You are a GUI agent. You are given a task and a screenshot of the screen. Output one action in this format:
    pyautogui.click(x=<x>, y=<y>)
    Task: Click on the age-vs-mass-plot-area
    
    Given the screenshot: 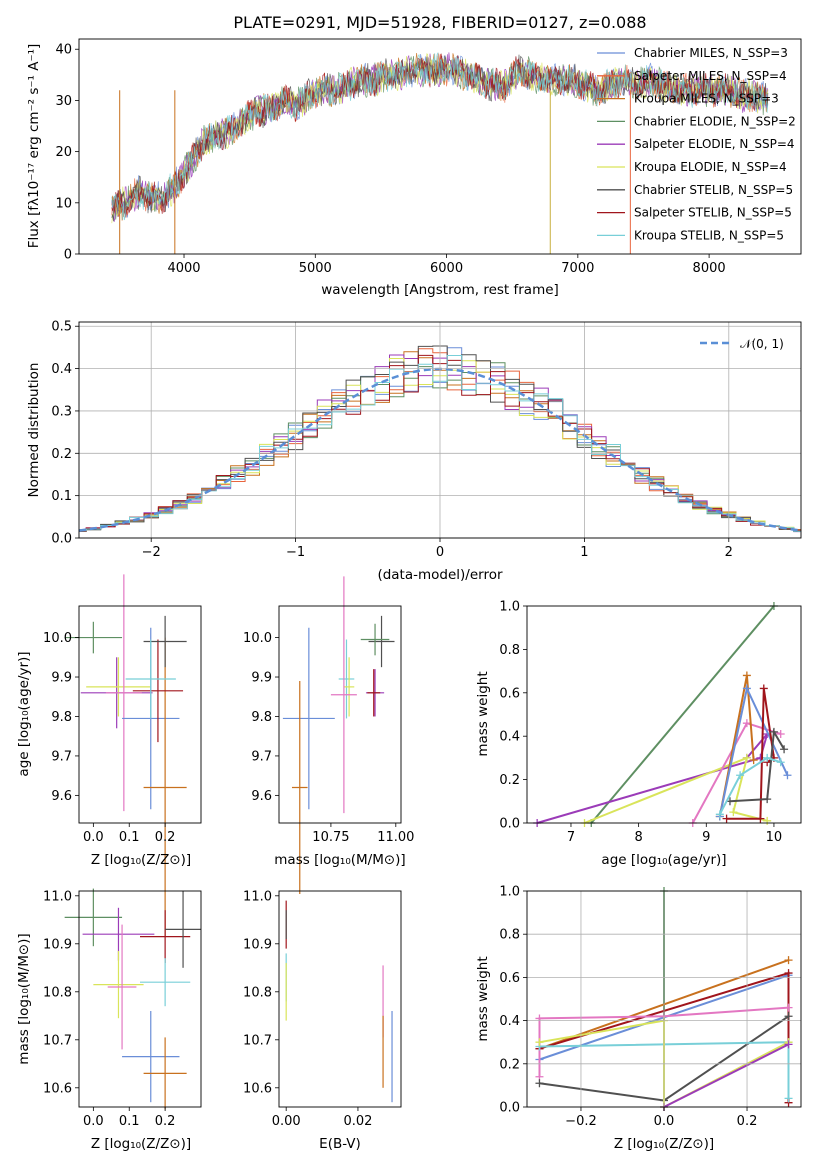 What is the action you would take?
    pyautogui.click(x=338, y=735)
    